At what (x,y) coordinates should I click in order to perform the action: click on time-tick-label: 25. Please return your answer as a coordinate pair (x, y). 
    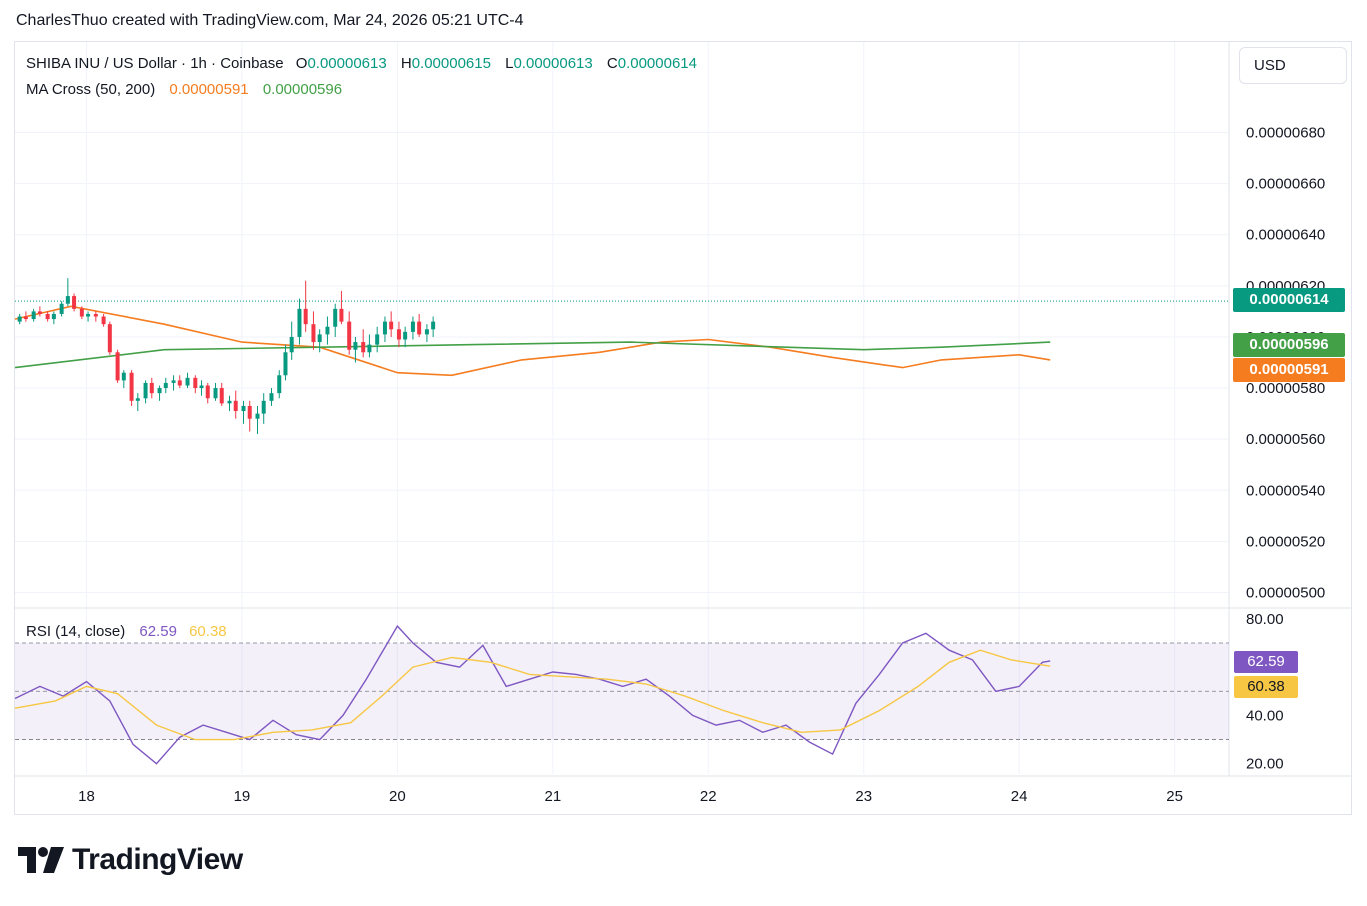
    Looking at the image, I should click on (1174, 796).